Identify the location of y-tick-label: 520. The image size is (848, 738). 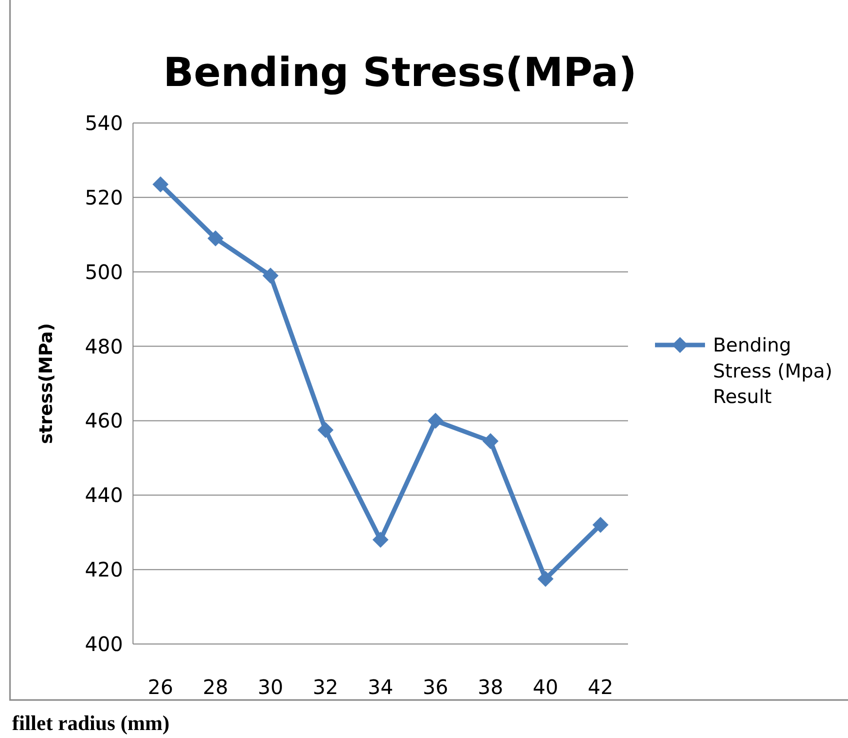
(103, 197).